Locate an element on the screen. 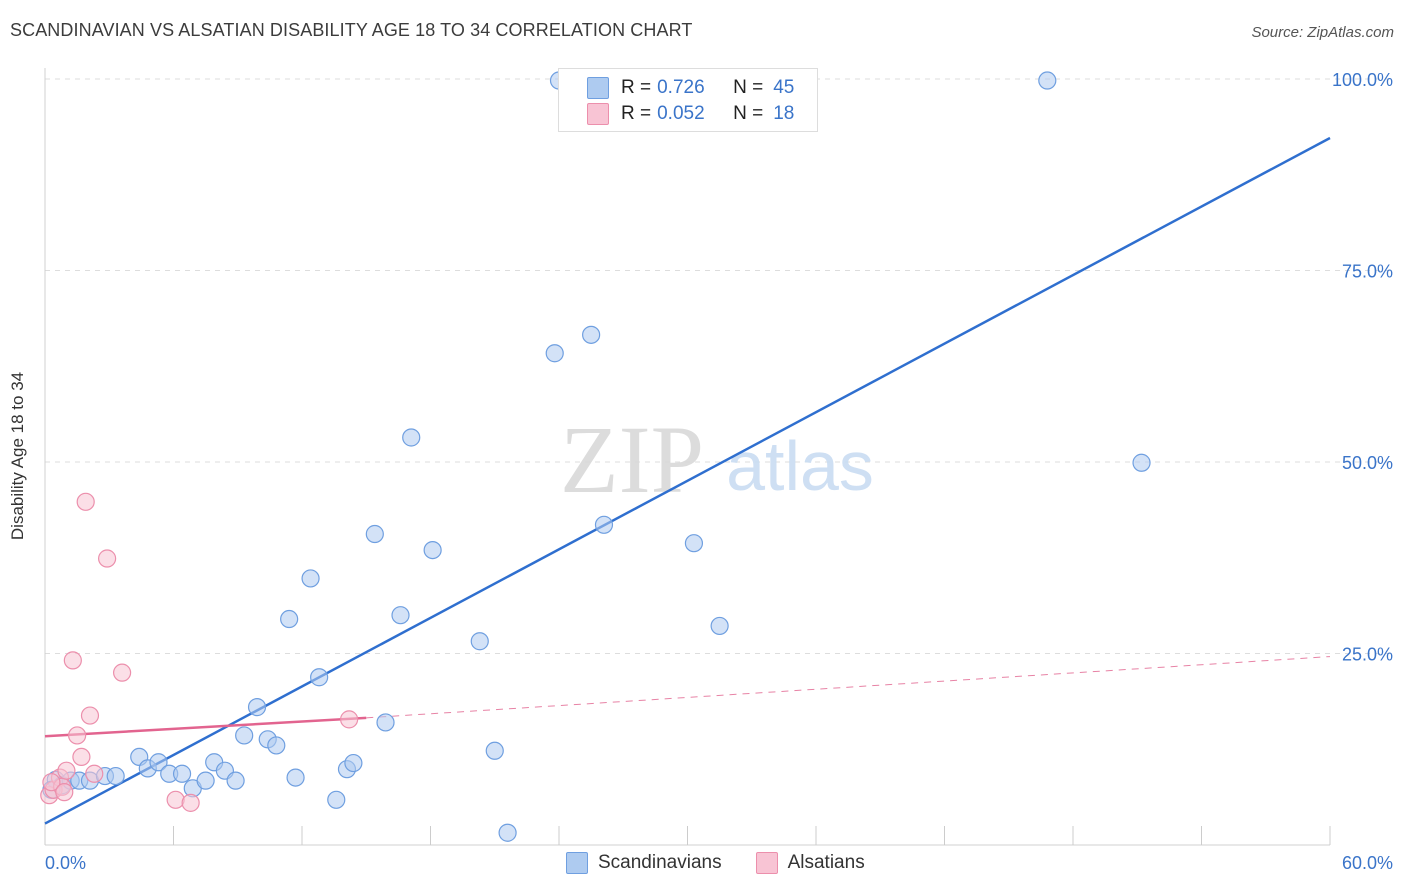  legend-n-value: 45 is located at coordinates (784, 87).